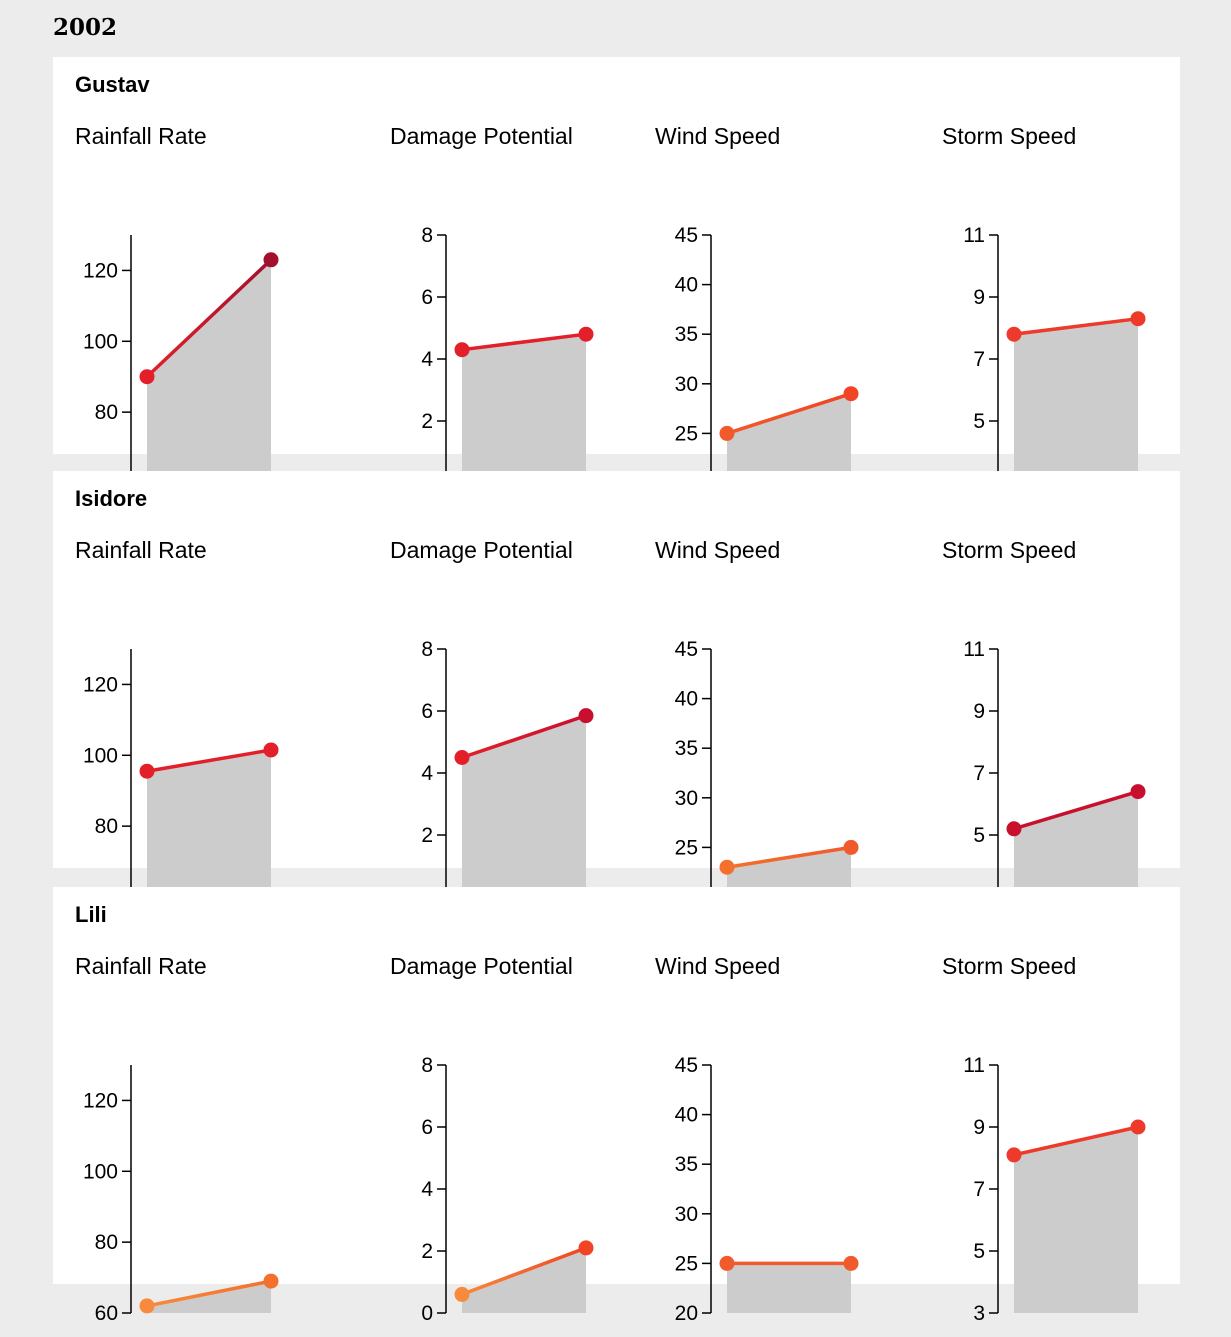 This screenshot has height=1337, width=1231. What do you see at coordinates (91, 914) in the screenshot?
I see `storm-name: Lili` at bounding box center [91, 914].